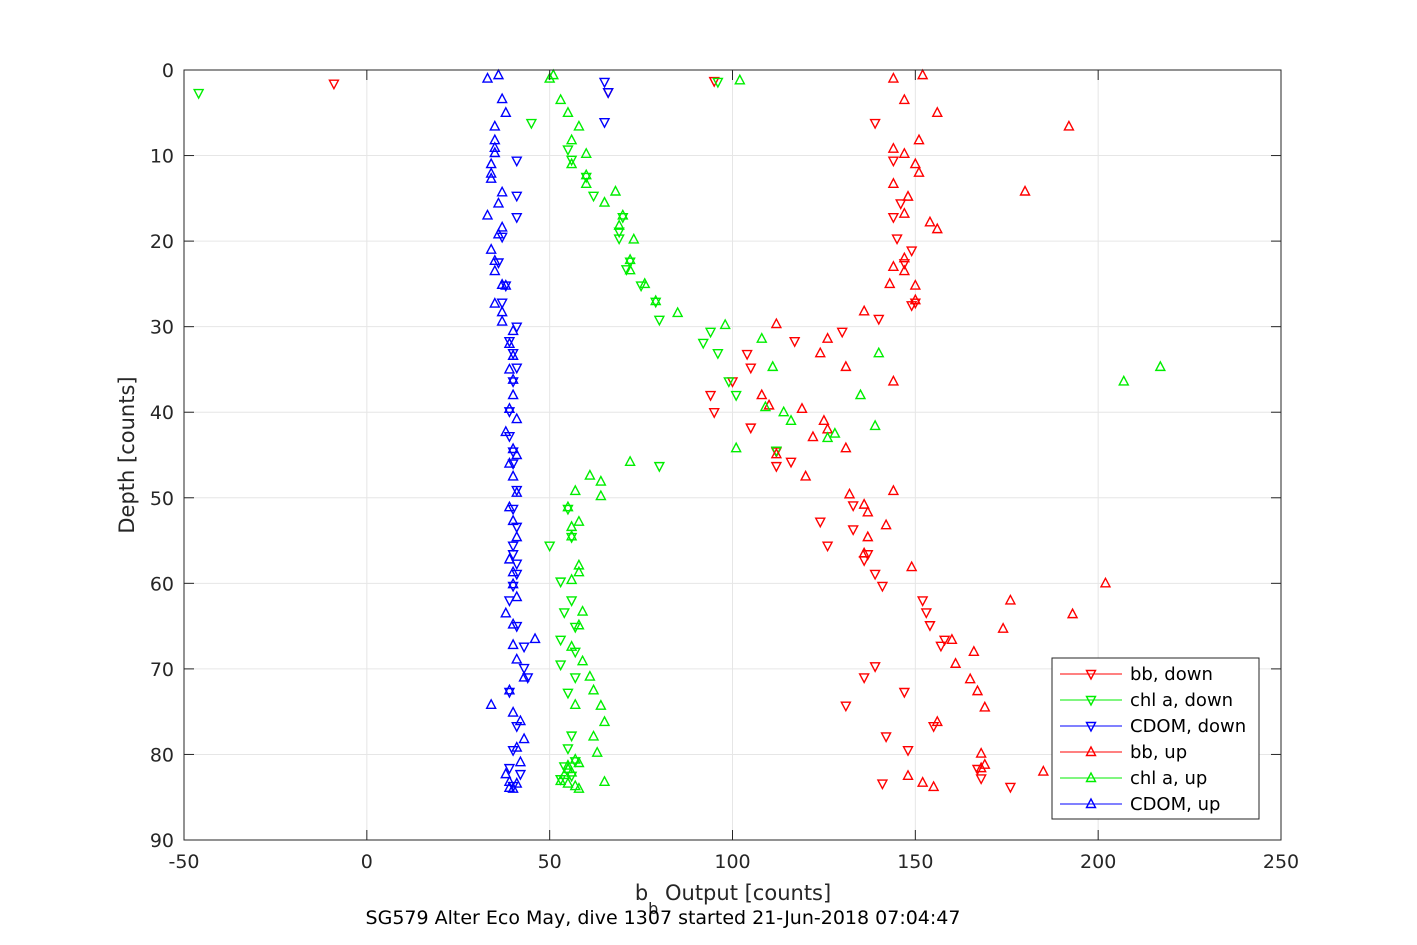 The width and height of the screenshot is (1417, 945). I want to click on y-tick-label: 50, so click(162, 499).